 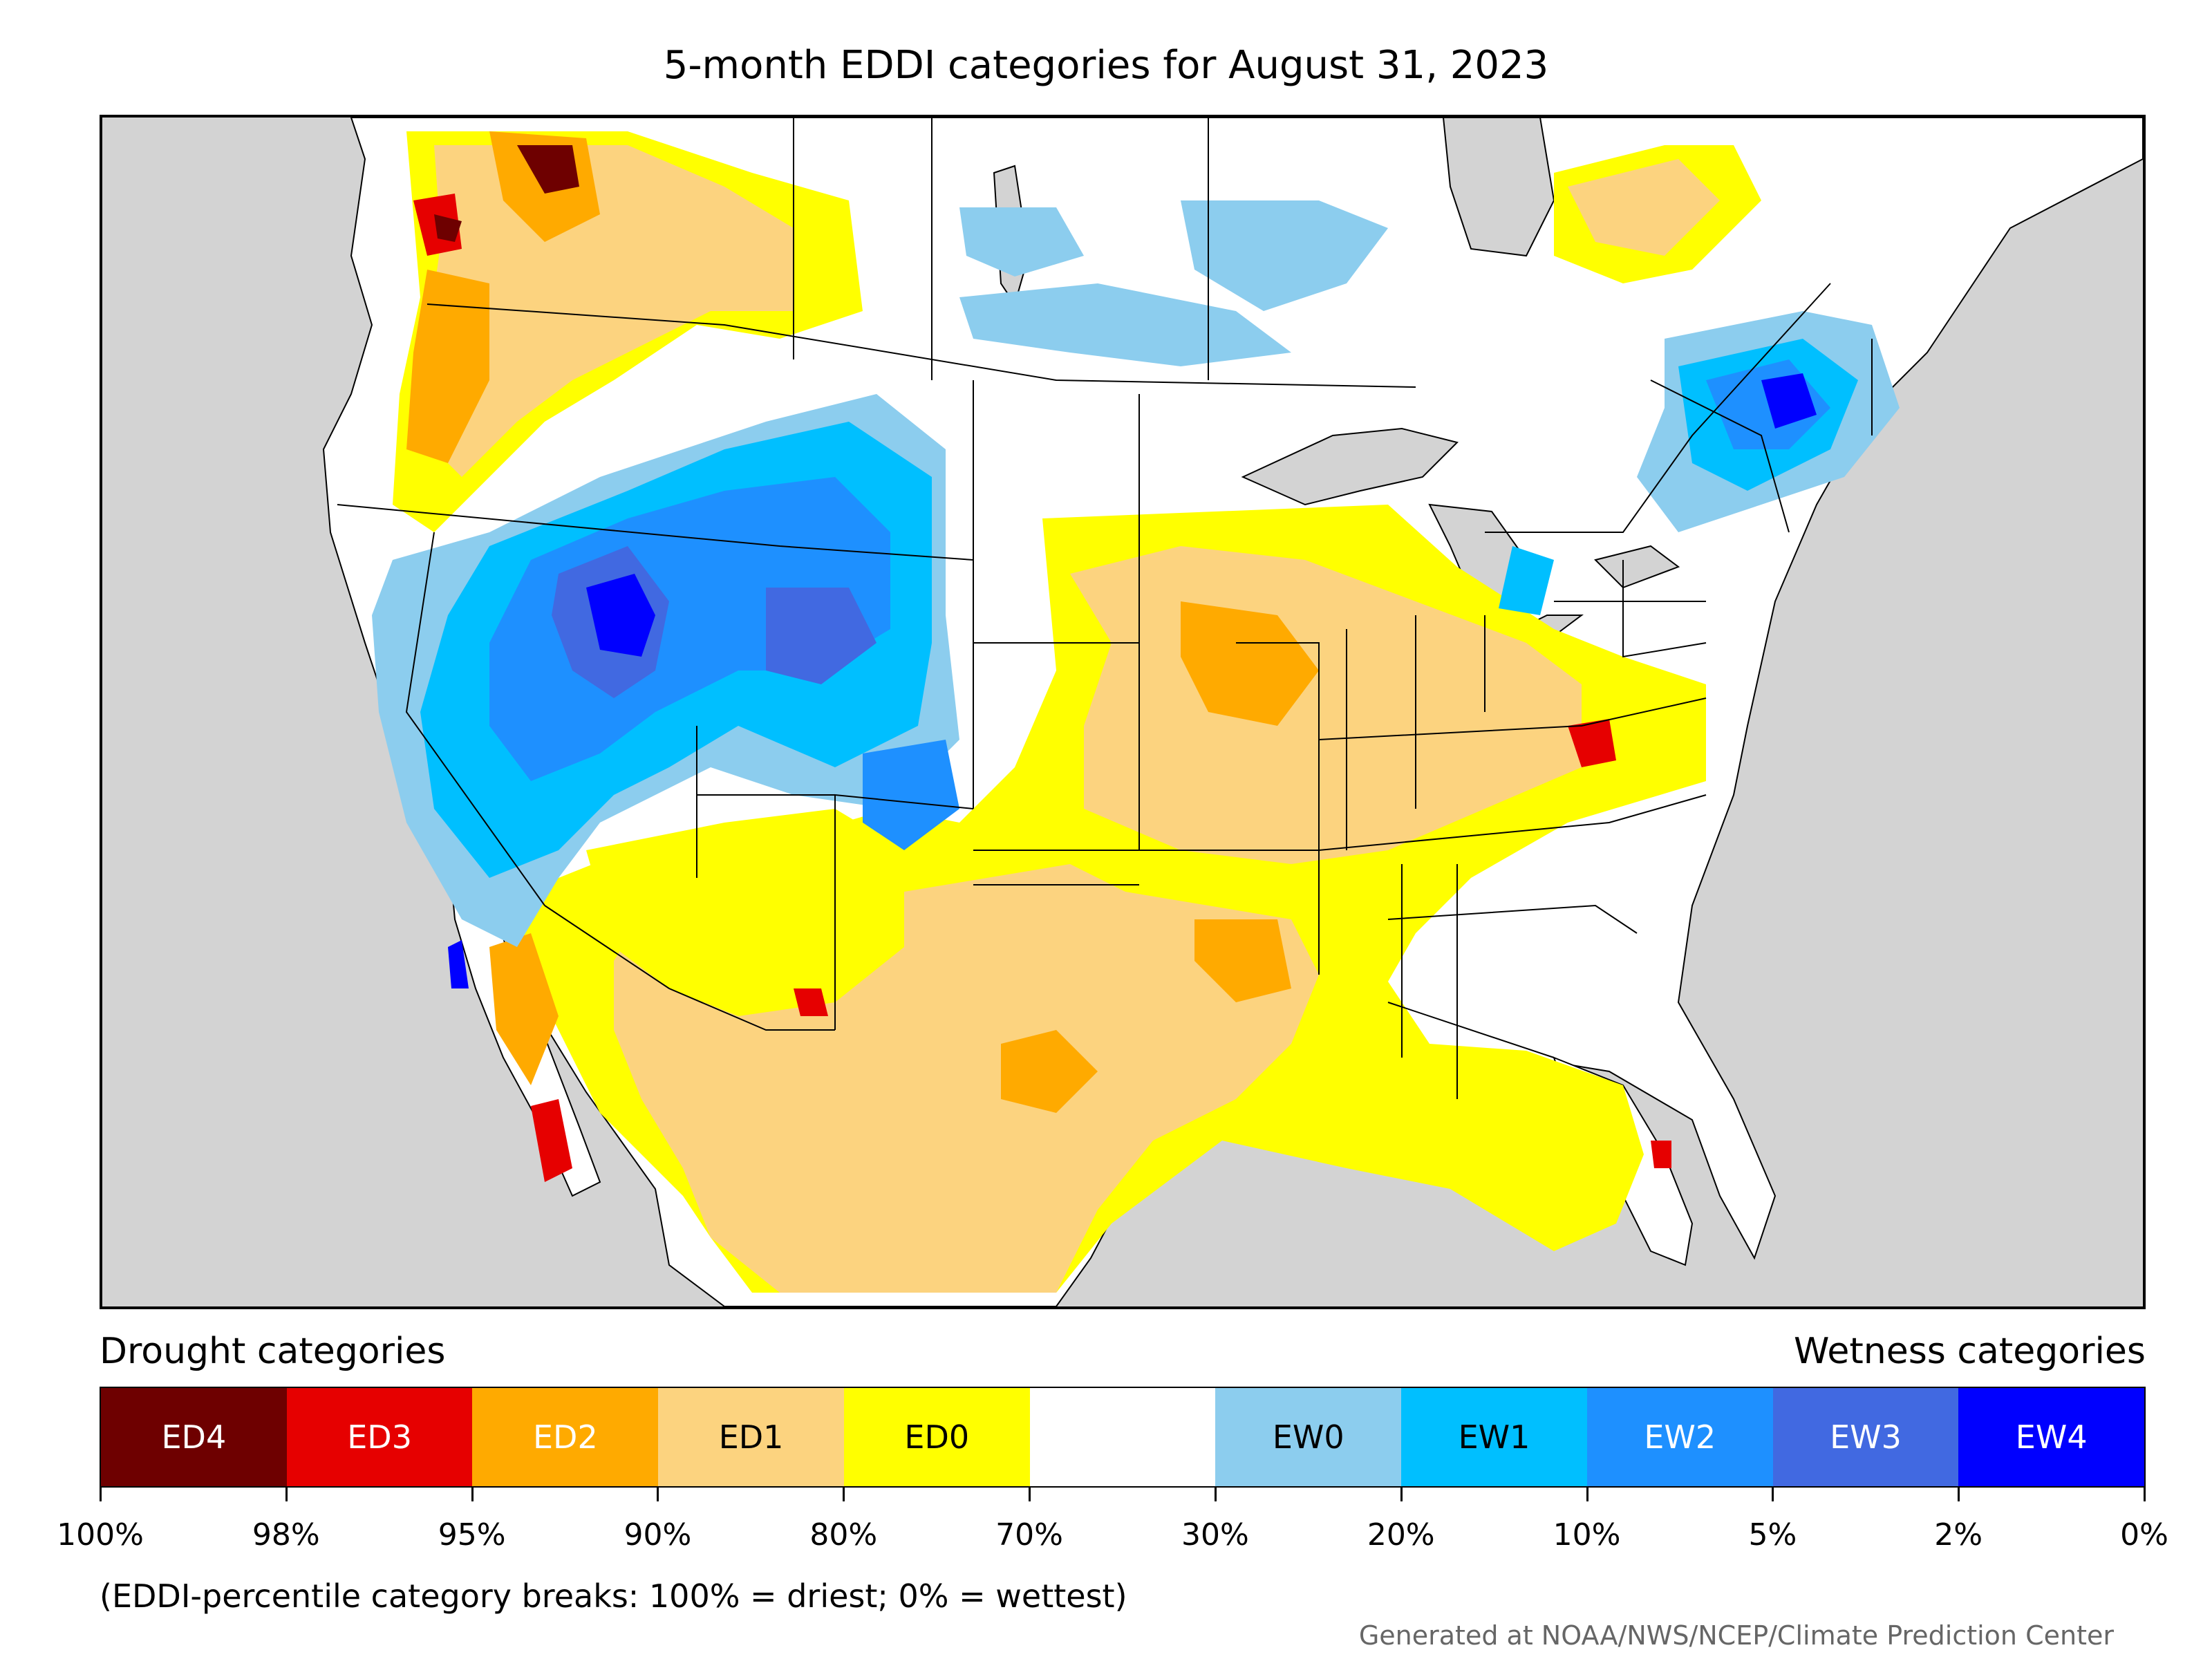 I want to click on drought-categories-heading: Drought categories, so click(x=273, y=1351).